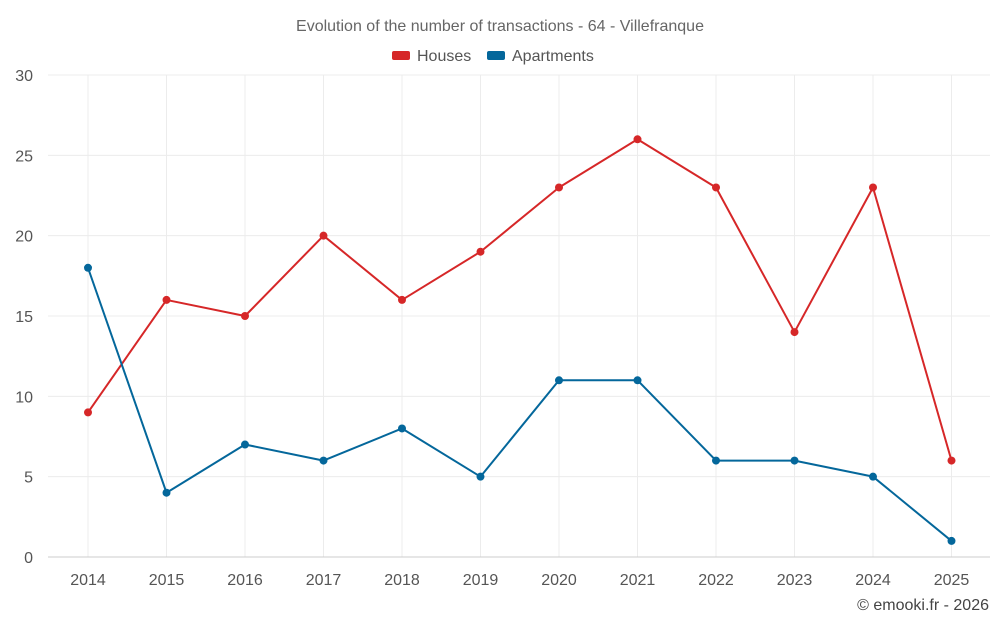  I want to click on x-tick-label: 2021, so click(638, 580).